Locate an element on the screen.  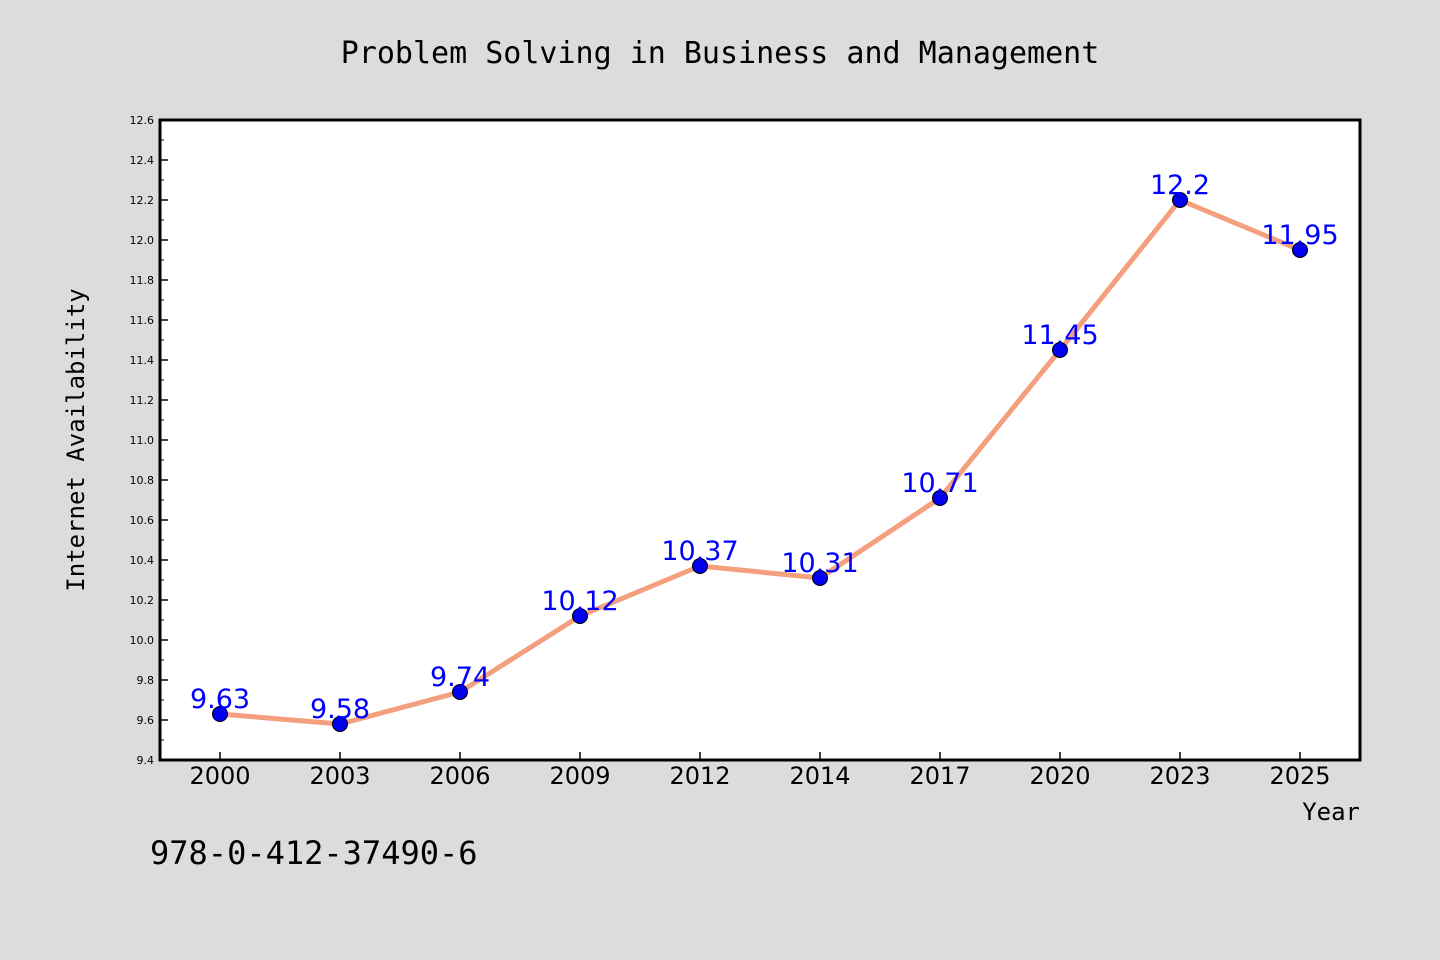
data-point-label: 9.63 is located at coordinates (220, 699).